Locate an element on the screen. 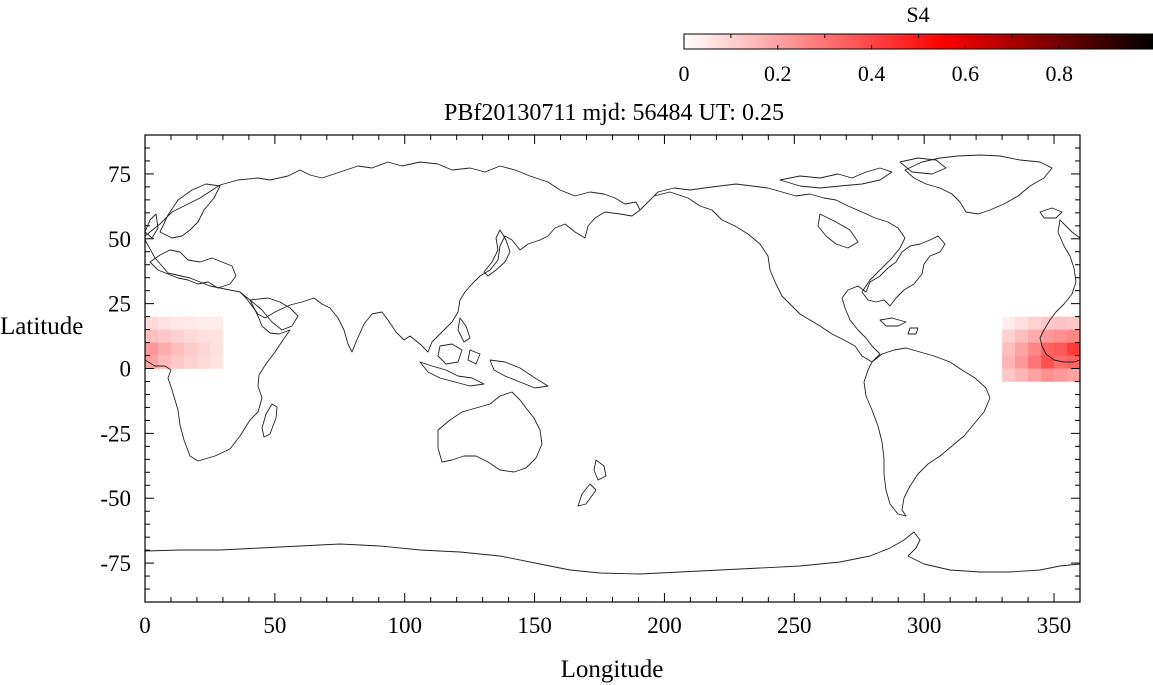 This screenshot has height=685, width=1153. x-tick-label: 300 is located at coordinates (924, 625).